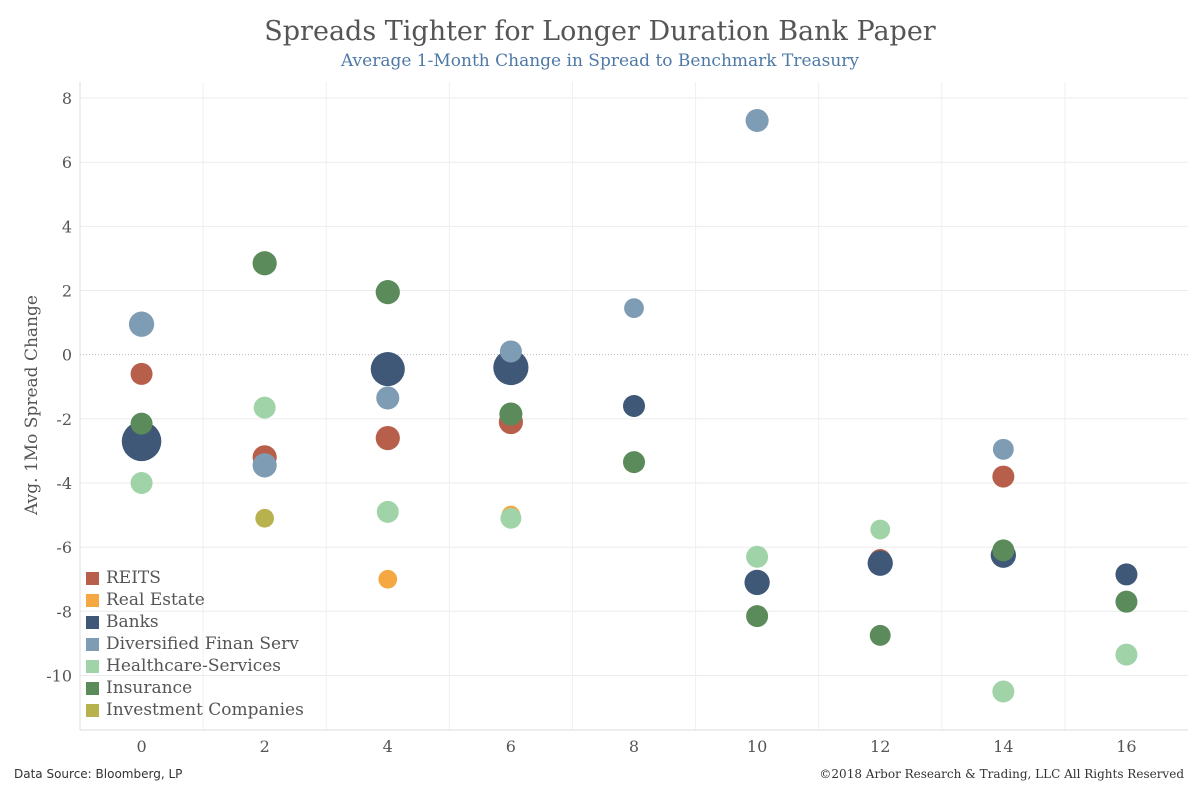 Image resolution: width=1200 pixels, height=800 pixels. Describe the element at coordinates (67, 162) in the screenshot. I see `y-tick-label: 6` at that location.